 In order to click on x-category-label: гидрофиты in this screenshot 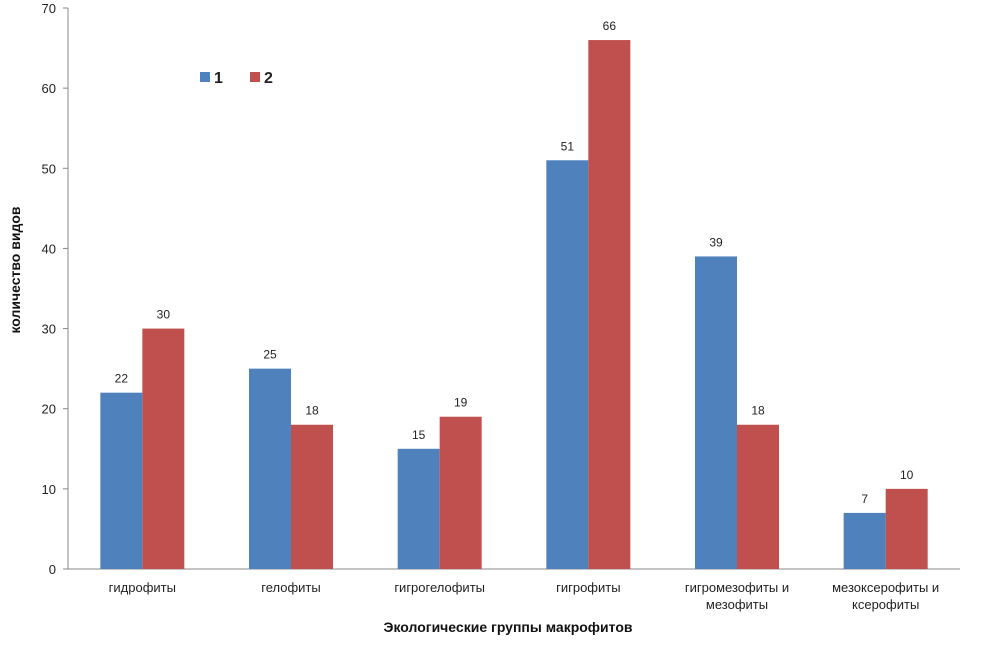, I will do `click(142, 587)`.